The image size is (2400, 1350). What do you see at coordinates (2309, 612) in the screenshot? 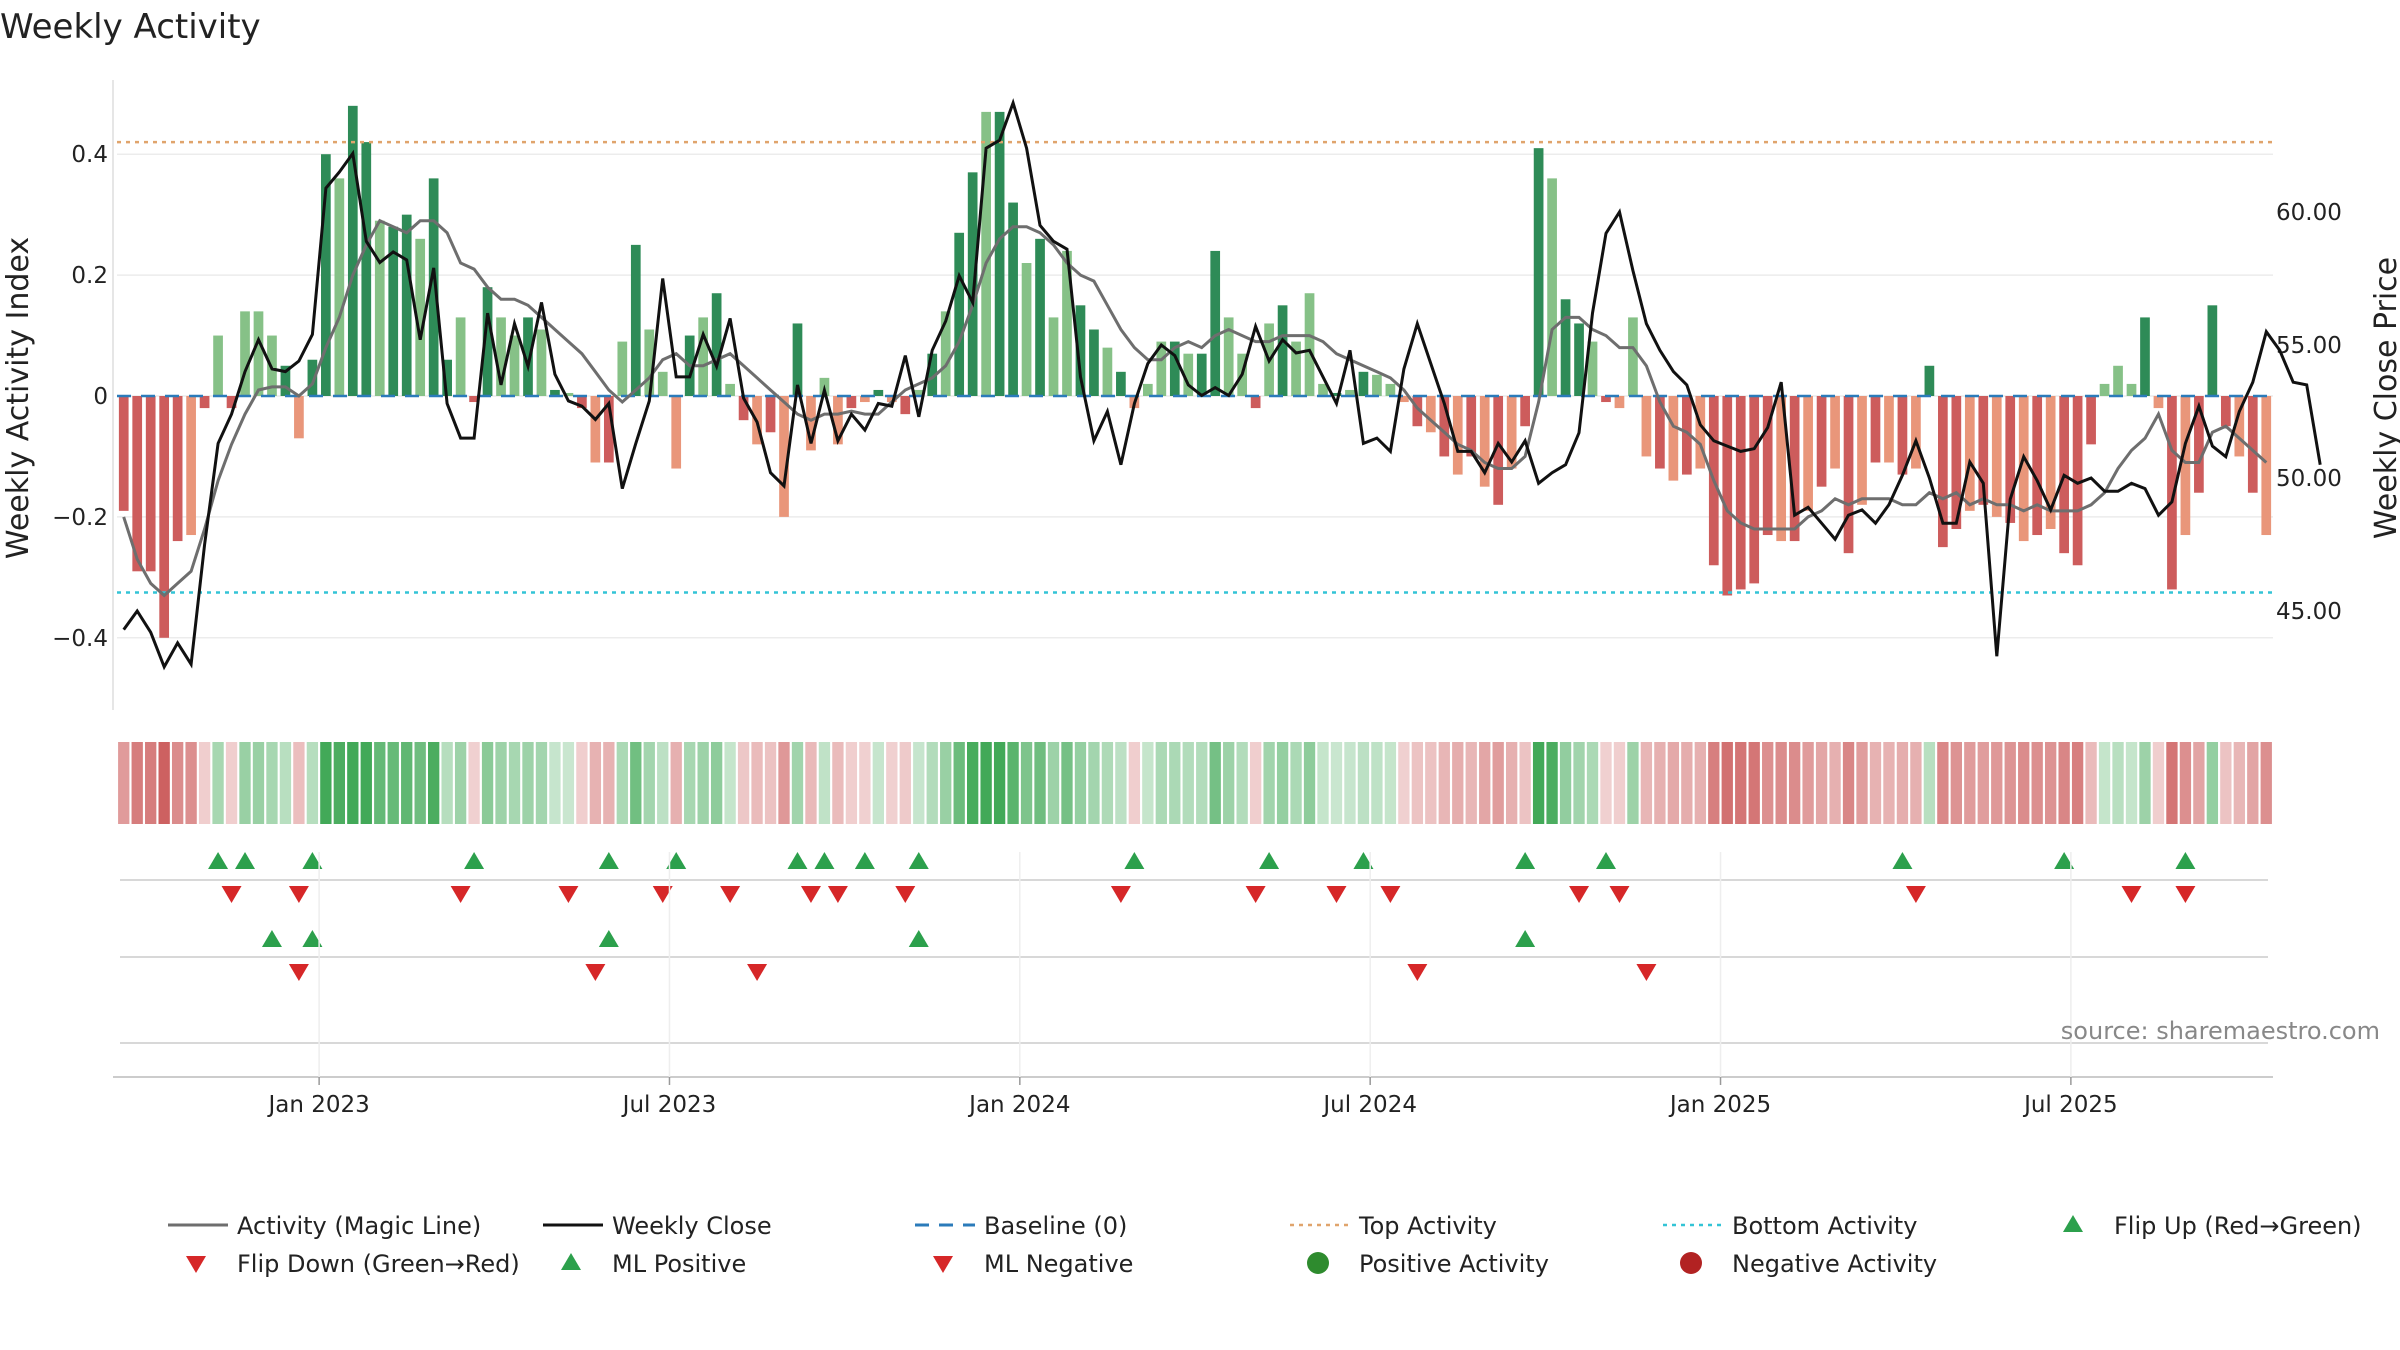
I see `y2-tick-label: 45.00` at bounding box center [2309, 612].